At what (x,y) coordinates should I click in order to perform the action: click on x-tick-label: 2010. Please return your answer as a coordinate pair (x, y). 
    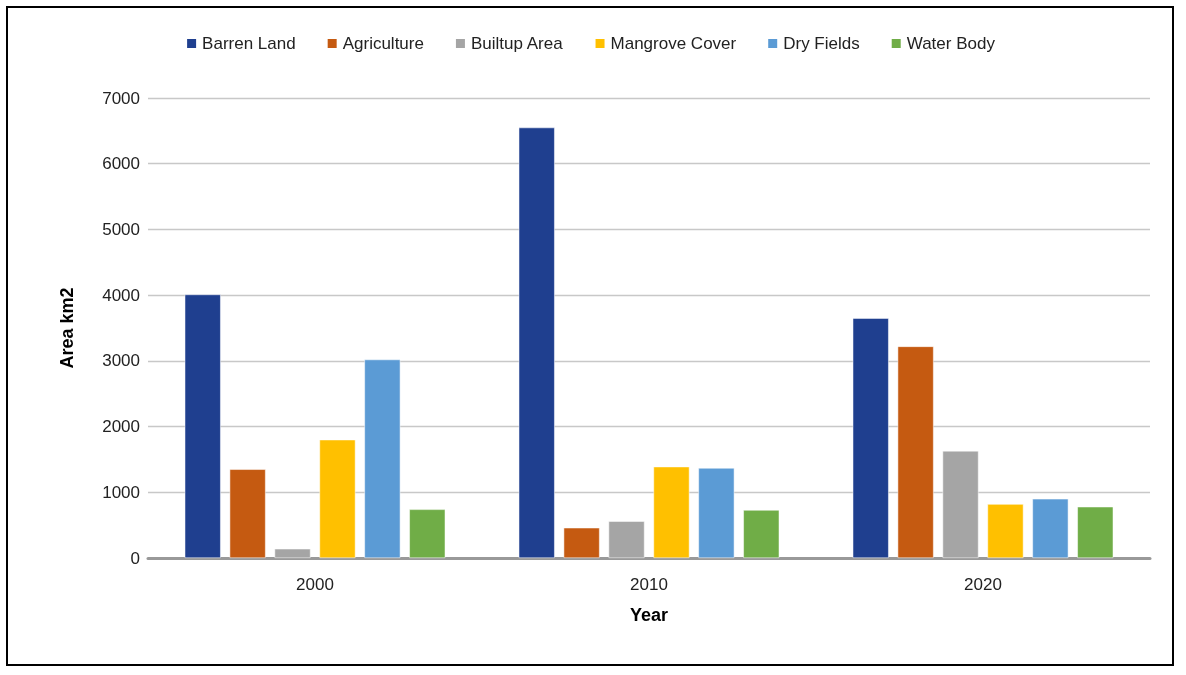
    Looking at the image, I should click on (649, 584).